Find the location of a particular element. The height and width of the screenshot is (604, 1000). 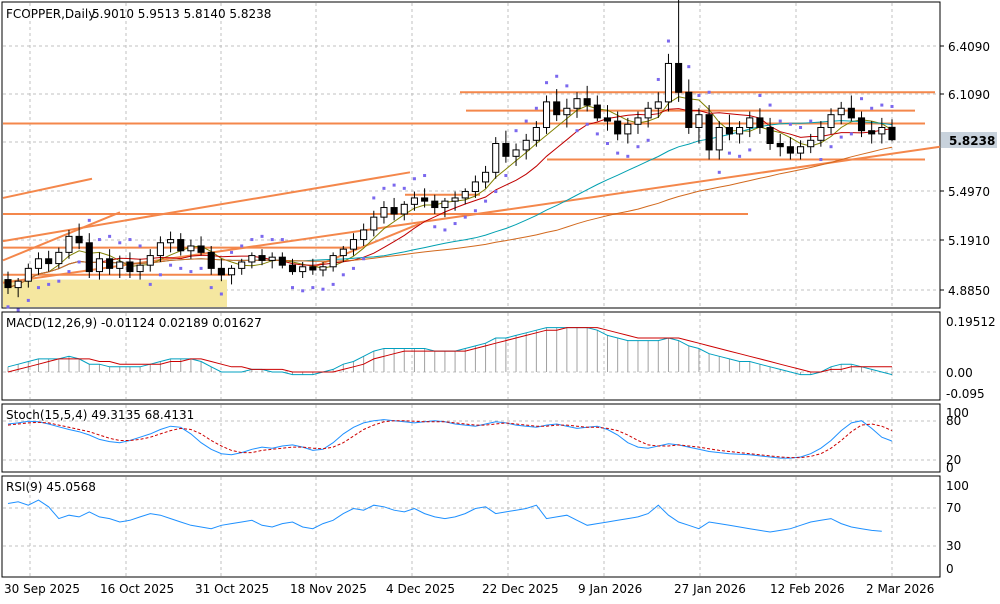

rsi-tick: 100 is located at coordinates (957, 486).